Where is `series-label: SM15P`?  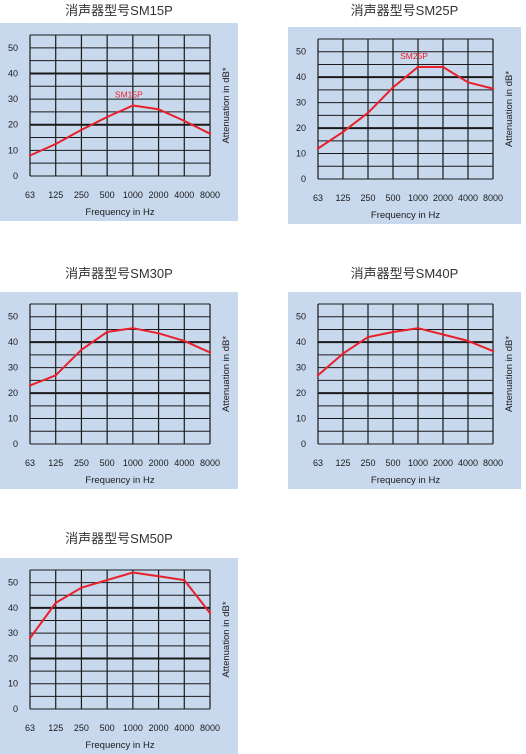 series-label: SM15P is located at coordinates (129, 95).